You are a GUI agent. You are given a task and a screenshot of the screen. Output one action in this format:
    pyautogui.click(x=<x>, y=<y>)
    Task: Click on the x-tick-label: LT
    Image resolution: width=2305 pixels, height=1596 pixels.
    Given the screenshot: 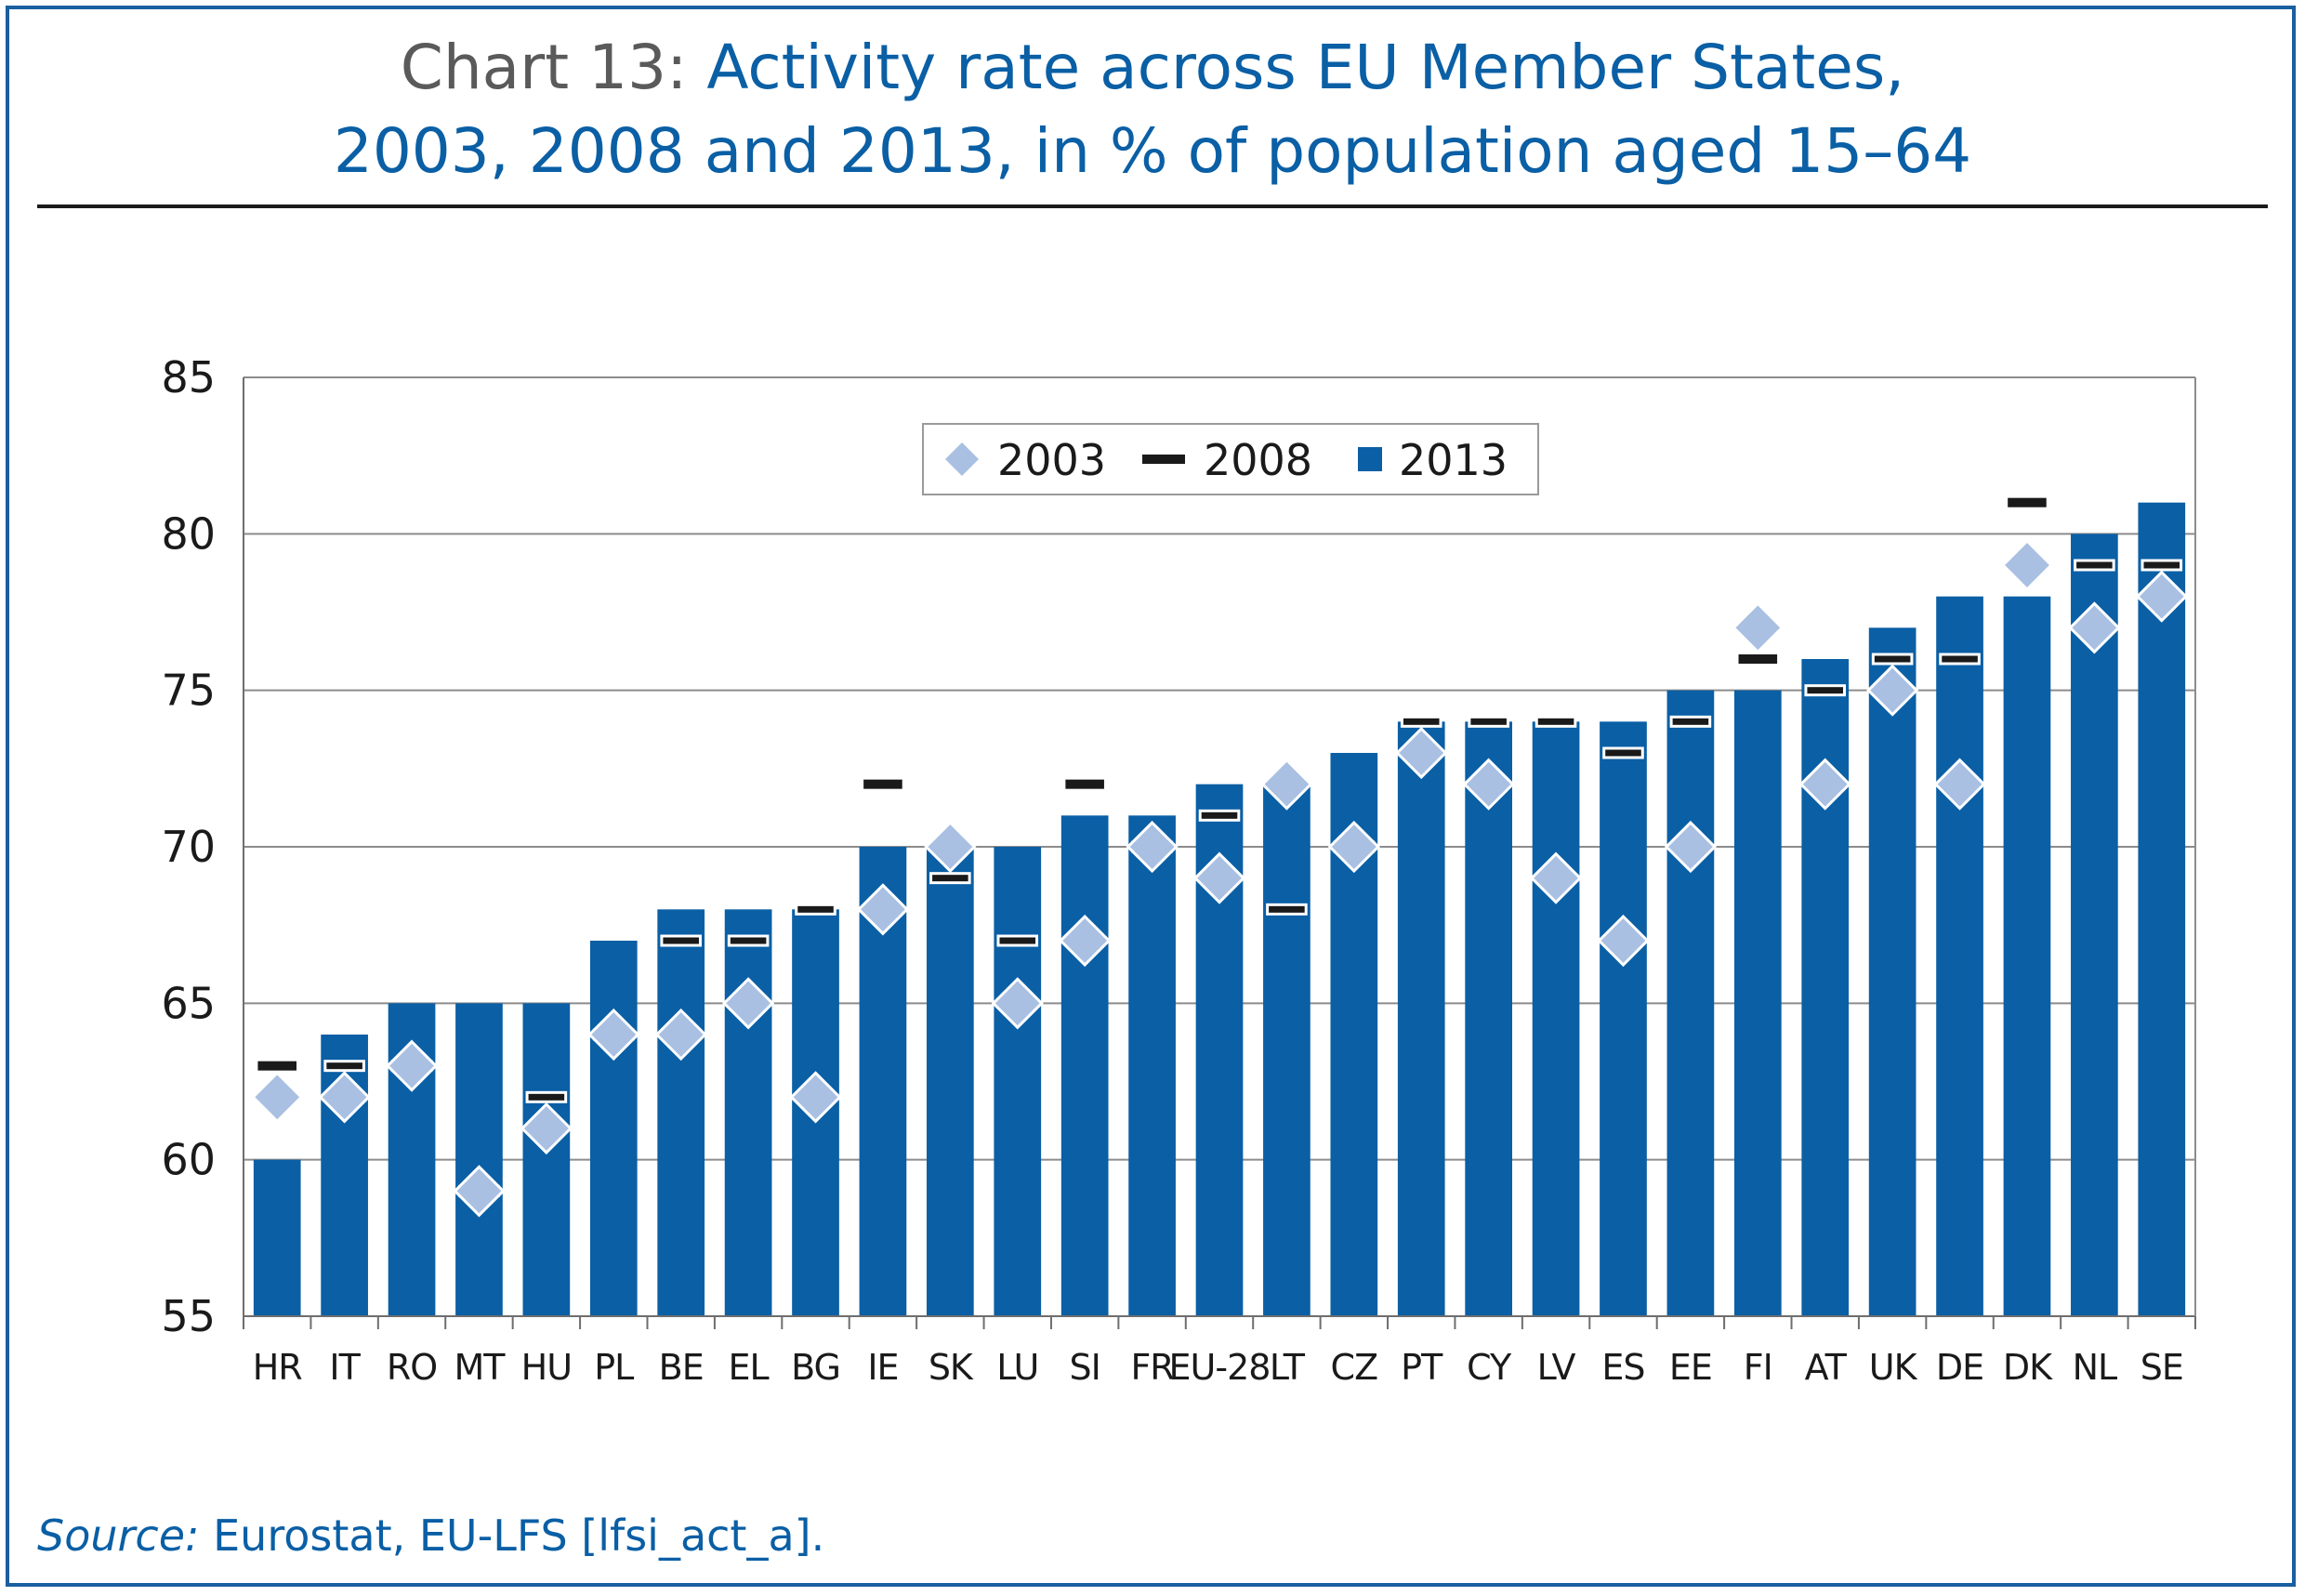 What is the action you would take?
    pyautogui.click(x=1288, y=1367)
    